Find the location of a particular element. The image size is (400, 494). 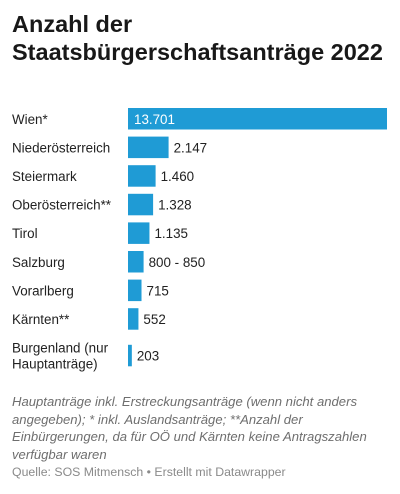

value-label: 552 is located at coordinates (154, 319).